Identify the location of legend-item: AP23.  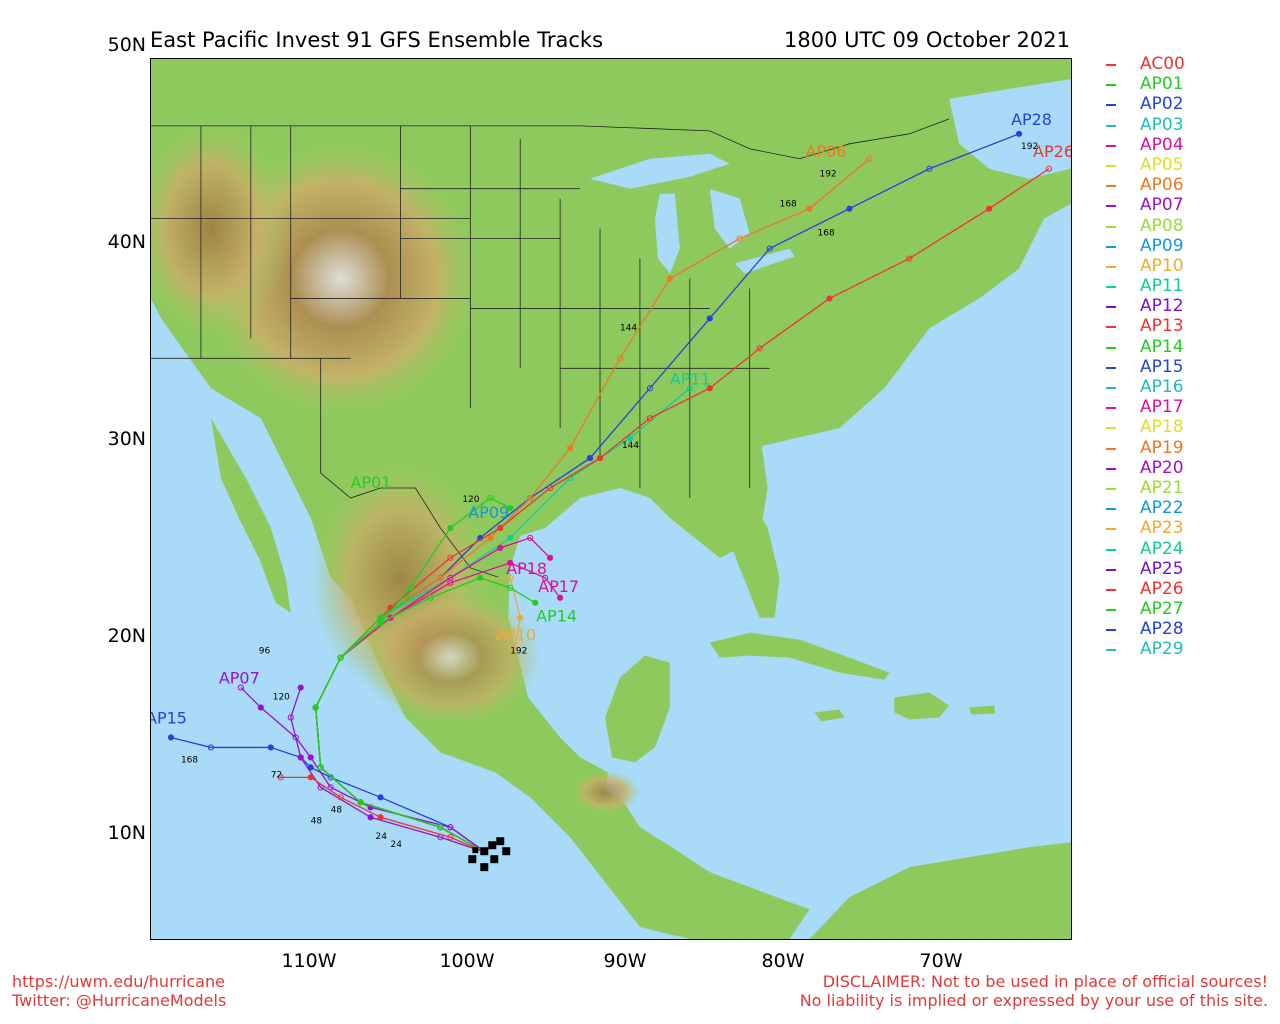
(1185, 528).